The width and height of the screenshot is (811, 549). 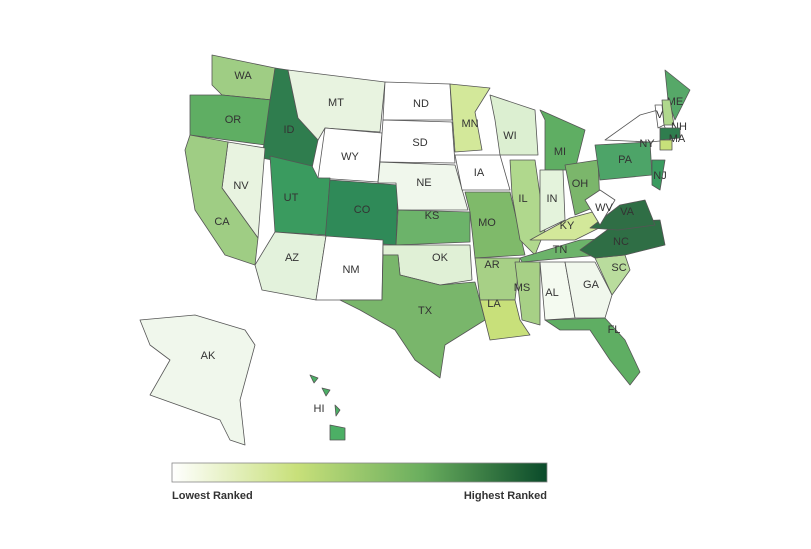 I want to click on state-label: ND, so click(x=421, y=104).